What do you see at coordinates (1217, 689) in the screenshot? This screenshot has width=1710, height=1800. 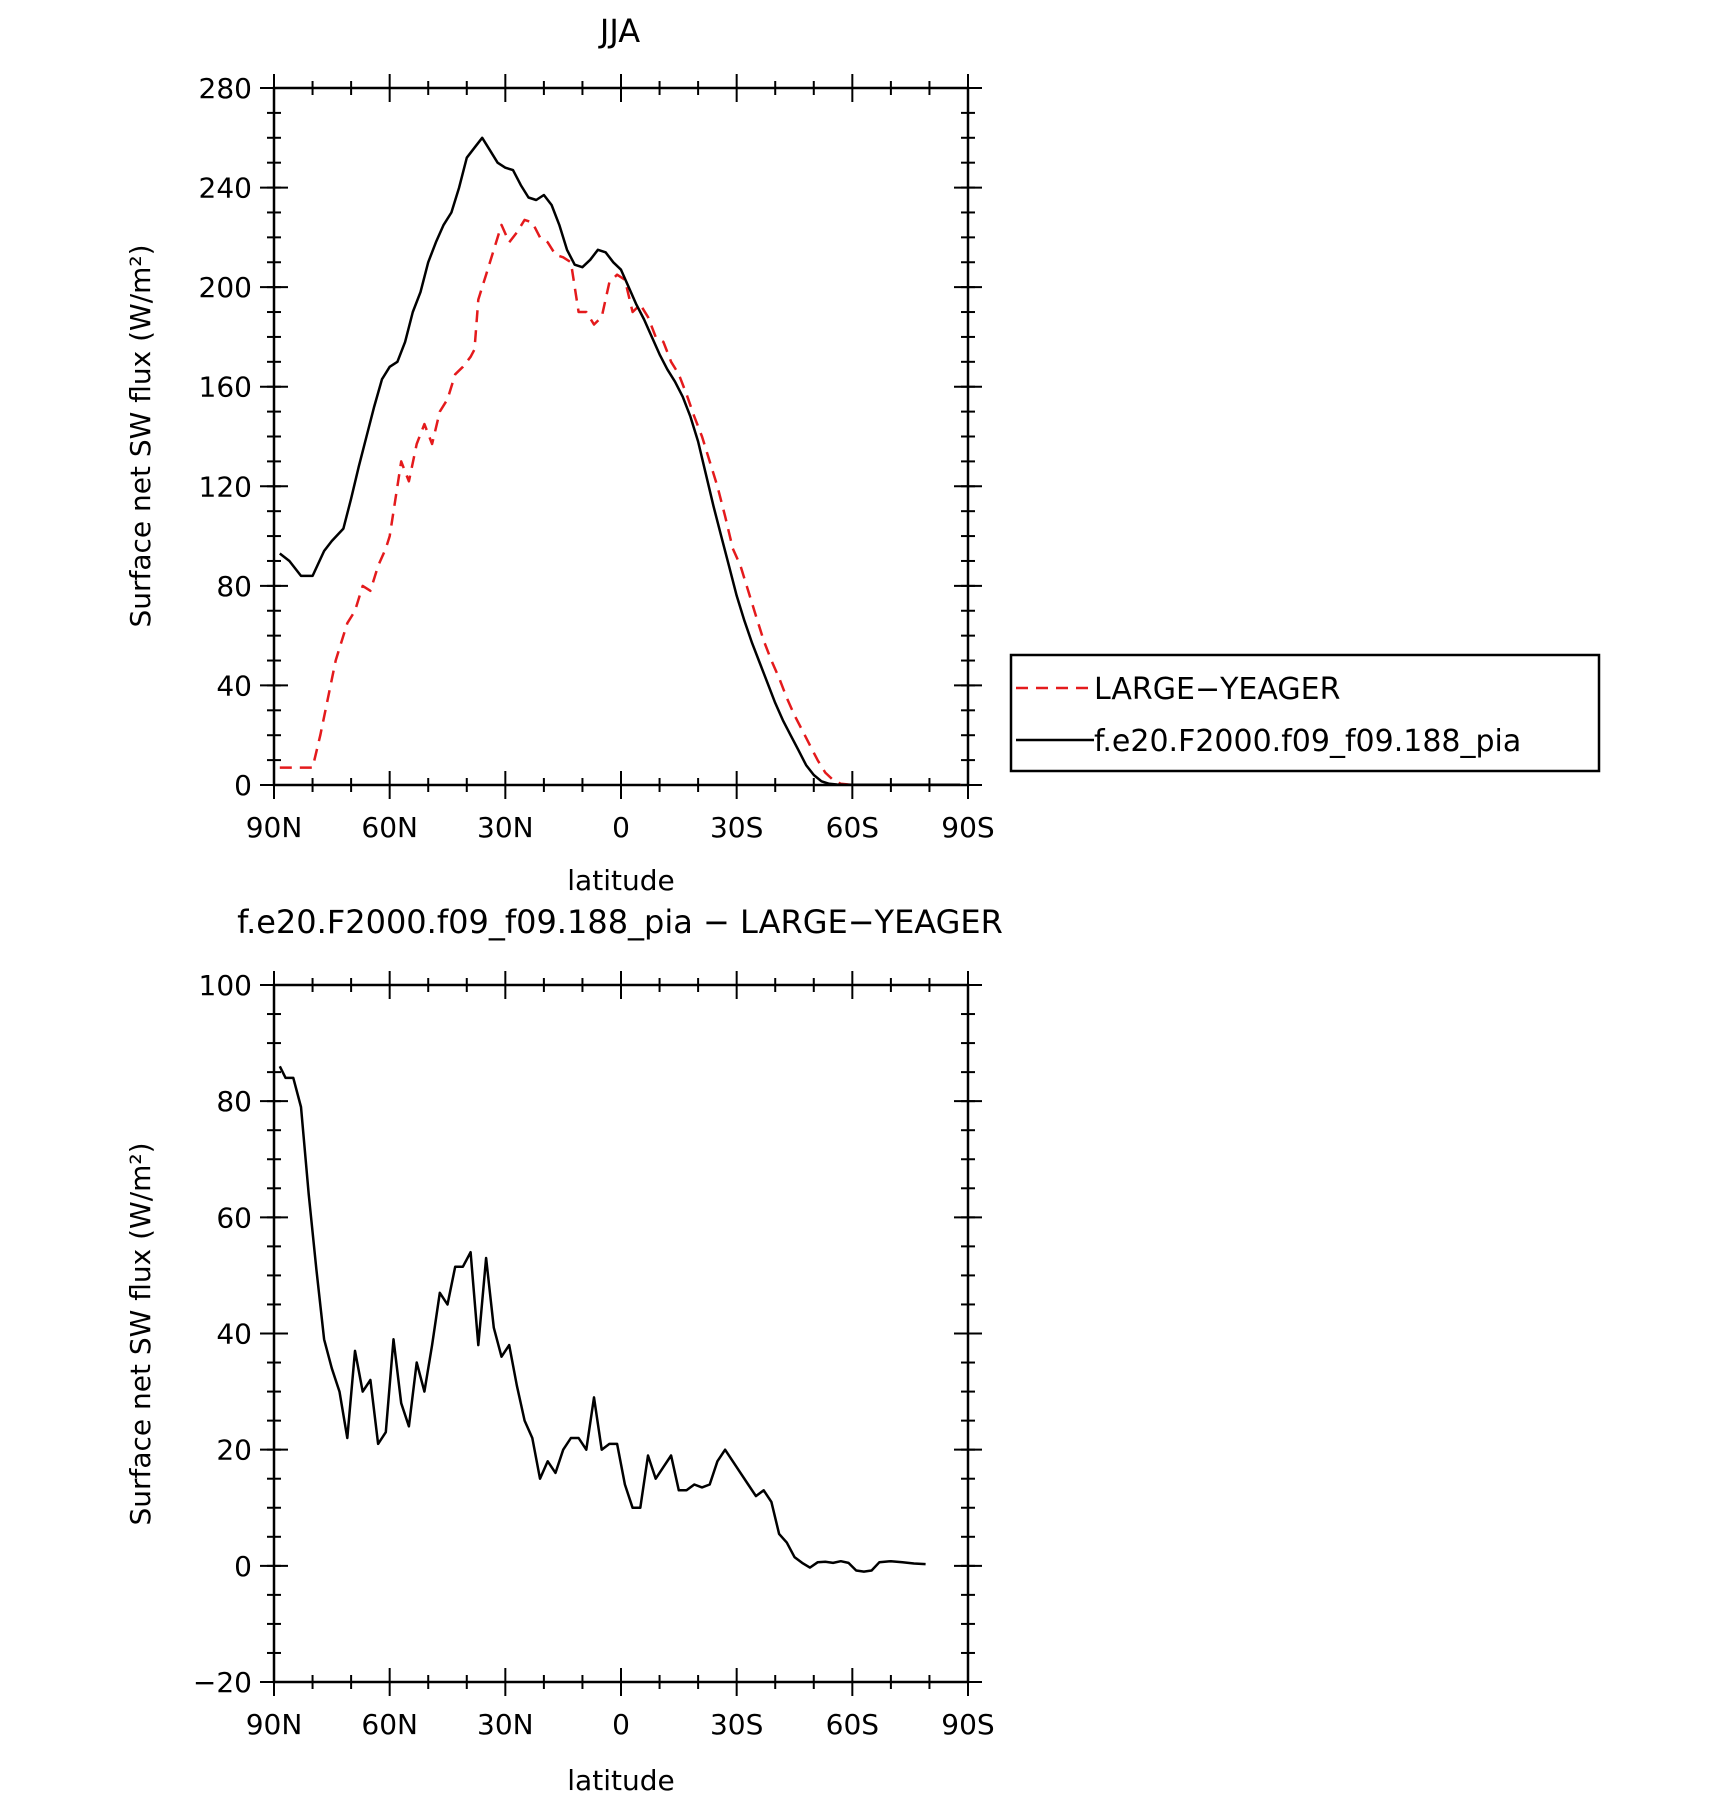 I see `legend-label-large-yeager: LARGE−YEAGER` at bounding box center [1217, 689].